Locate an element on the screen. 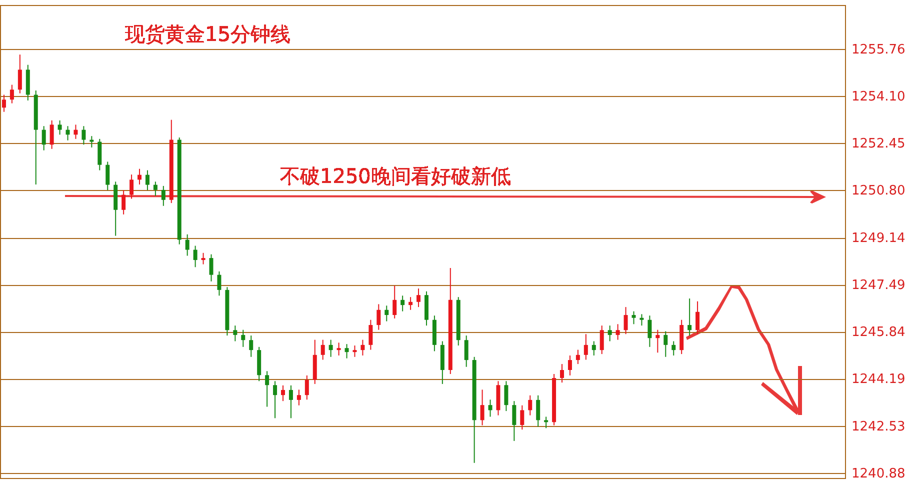 The width and height of the screenshot is (922, 486). y-tick-label: 1247.49 is located at coordinates (879, 286).